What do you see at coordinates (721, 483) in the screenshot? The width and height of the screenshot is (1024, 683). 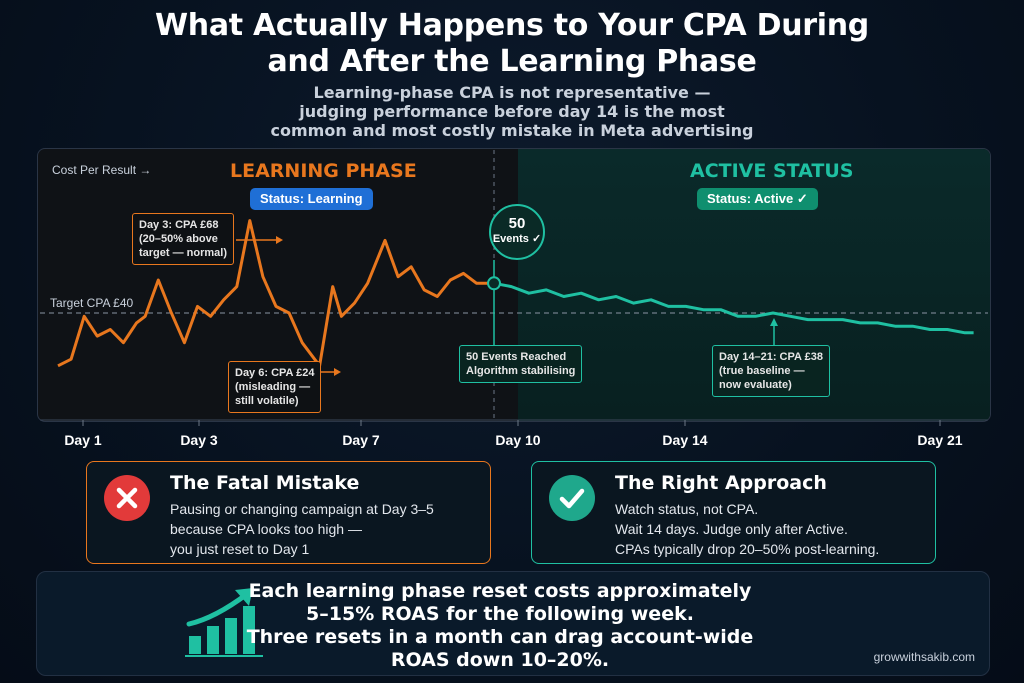 I see `right-approach-title: The Right Approach` at bounding box center [721, 483].